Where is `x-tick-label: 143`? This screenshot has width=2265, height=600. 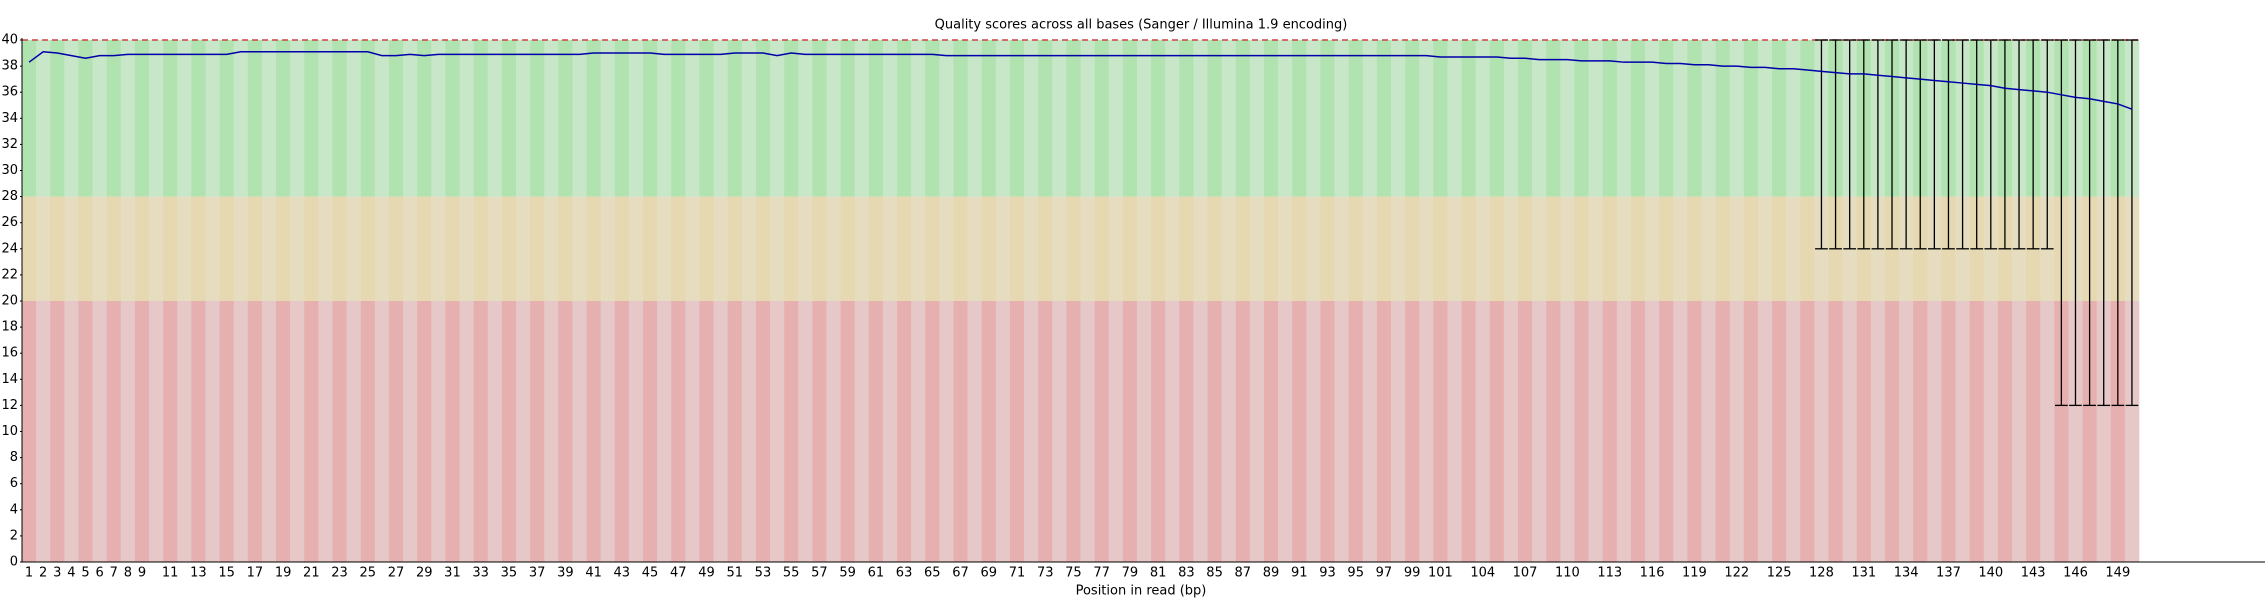
x-tick-label: 143 is located at coordinates (2033, 573).